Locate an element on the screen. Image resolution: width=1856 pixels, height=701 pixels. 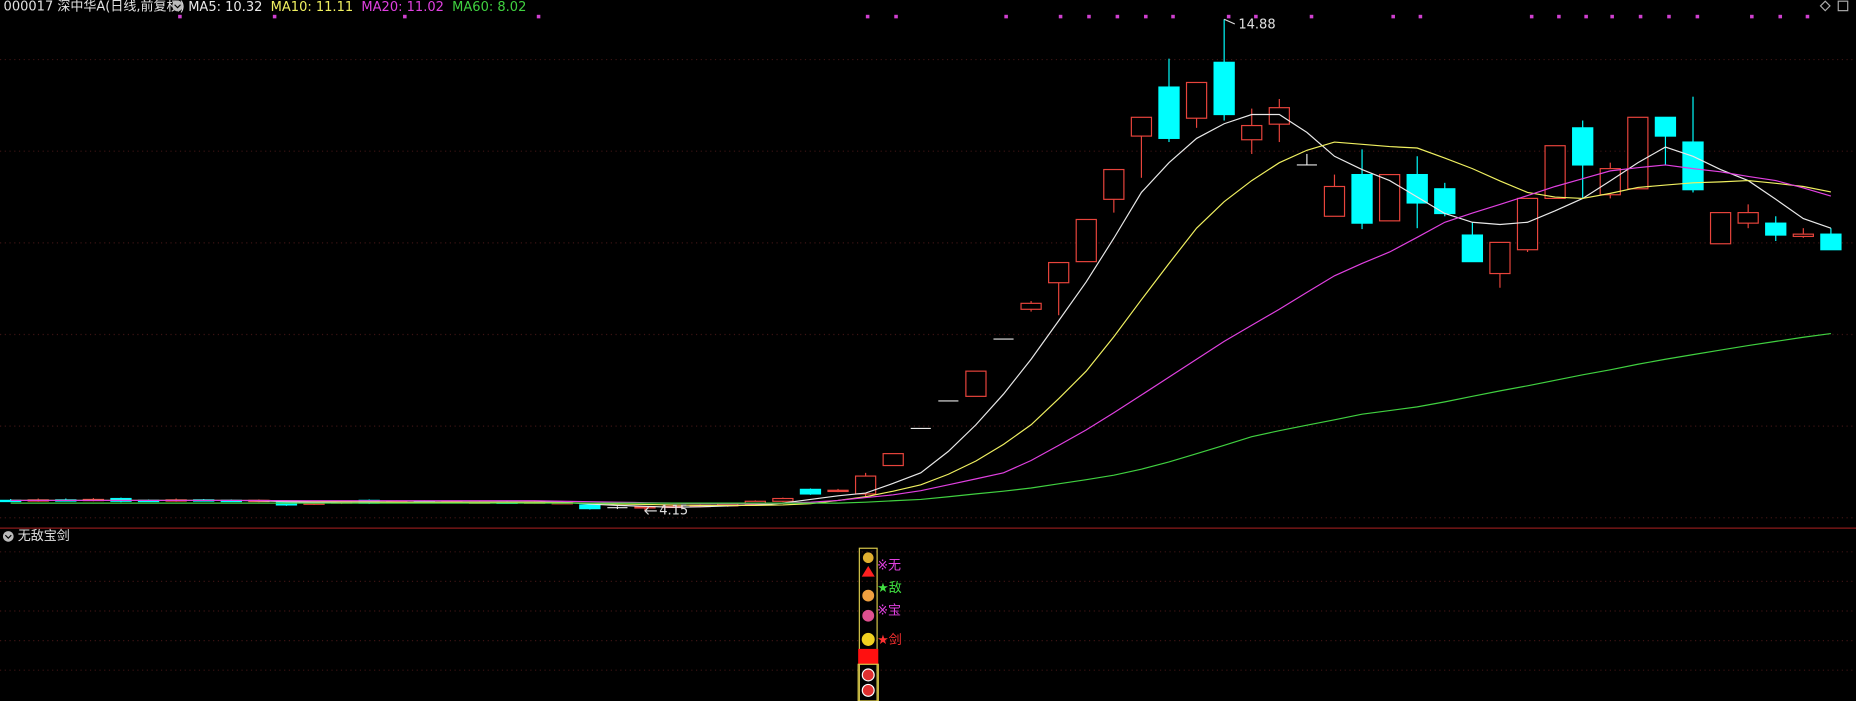
indicator-label: ★敌 is located at coordinates (889, 588).